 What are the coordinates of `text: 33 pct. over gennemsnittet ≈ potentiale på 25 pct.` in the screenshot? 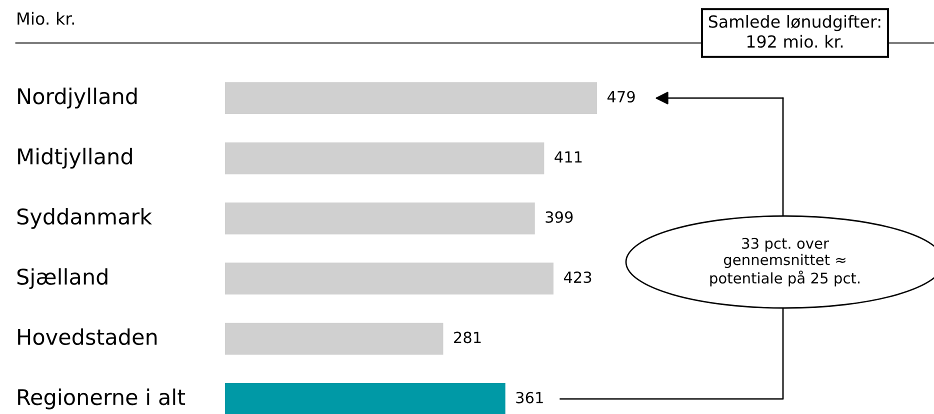 It's located at (785, 262).